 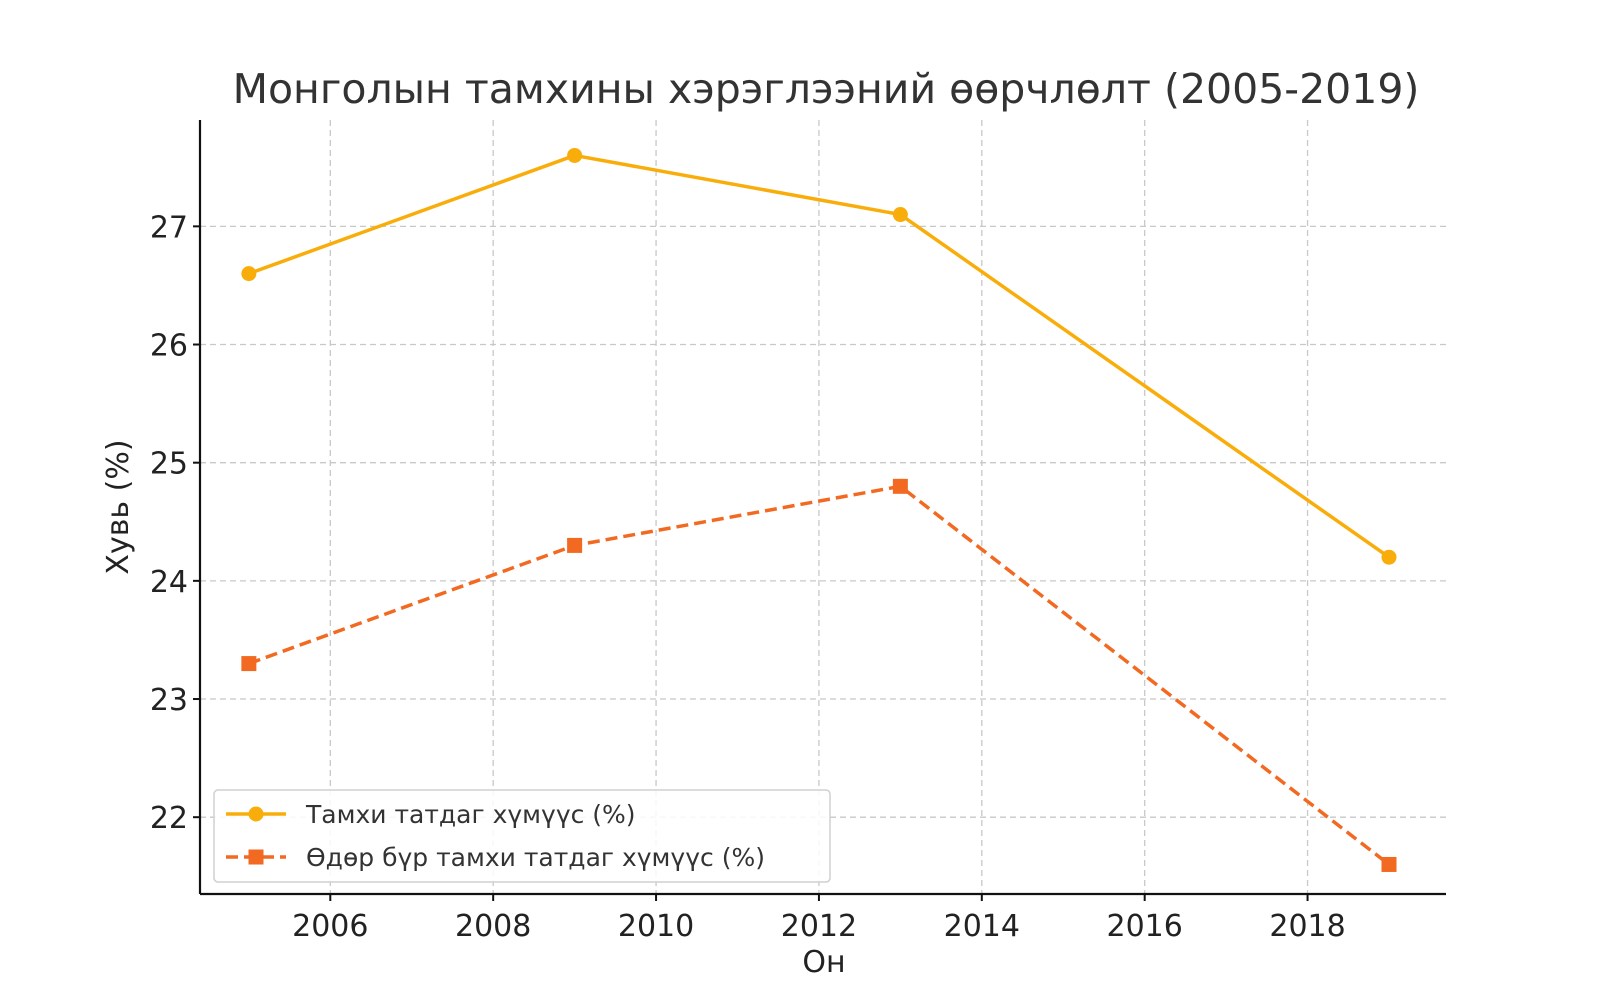 I want to click on legend-label-2: Өдөр бүр тамхи татдаг хүмүүс (%), so click(x=535, y=857).